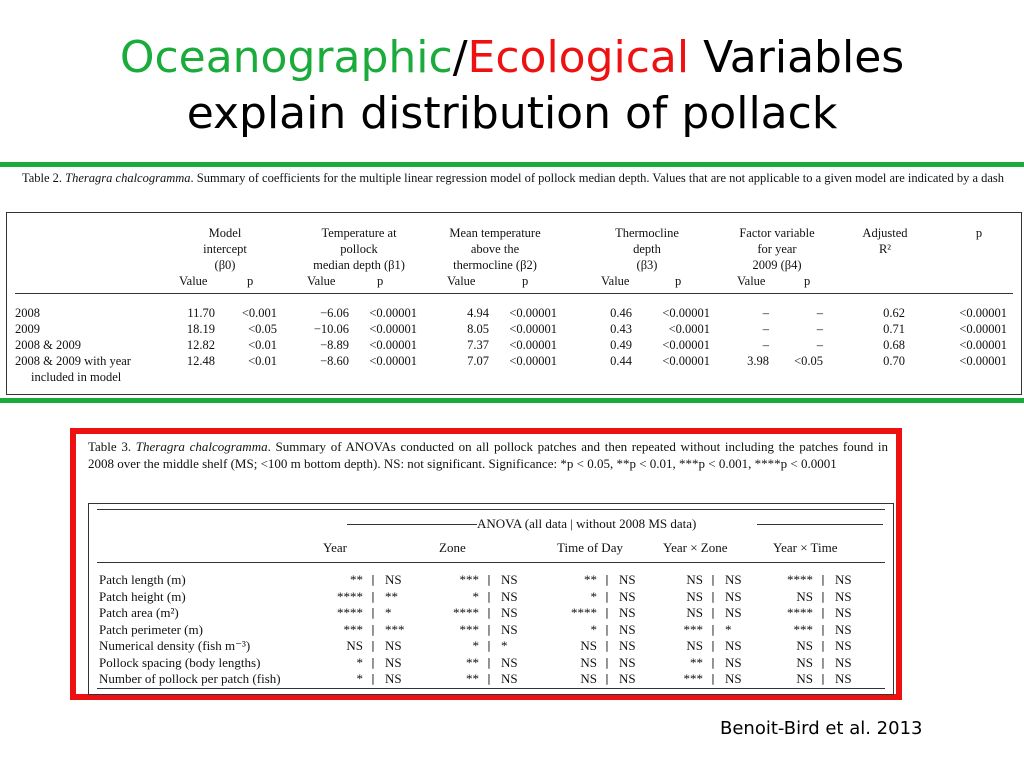  Describe the element at coordinates (395, 629) in the screenshot. I see `table-3-cell-without-ms: ***` at that location.